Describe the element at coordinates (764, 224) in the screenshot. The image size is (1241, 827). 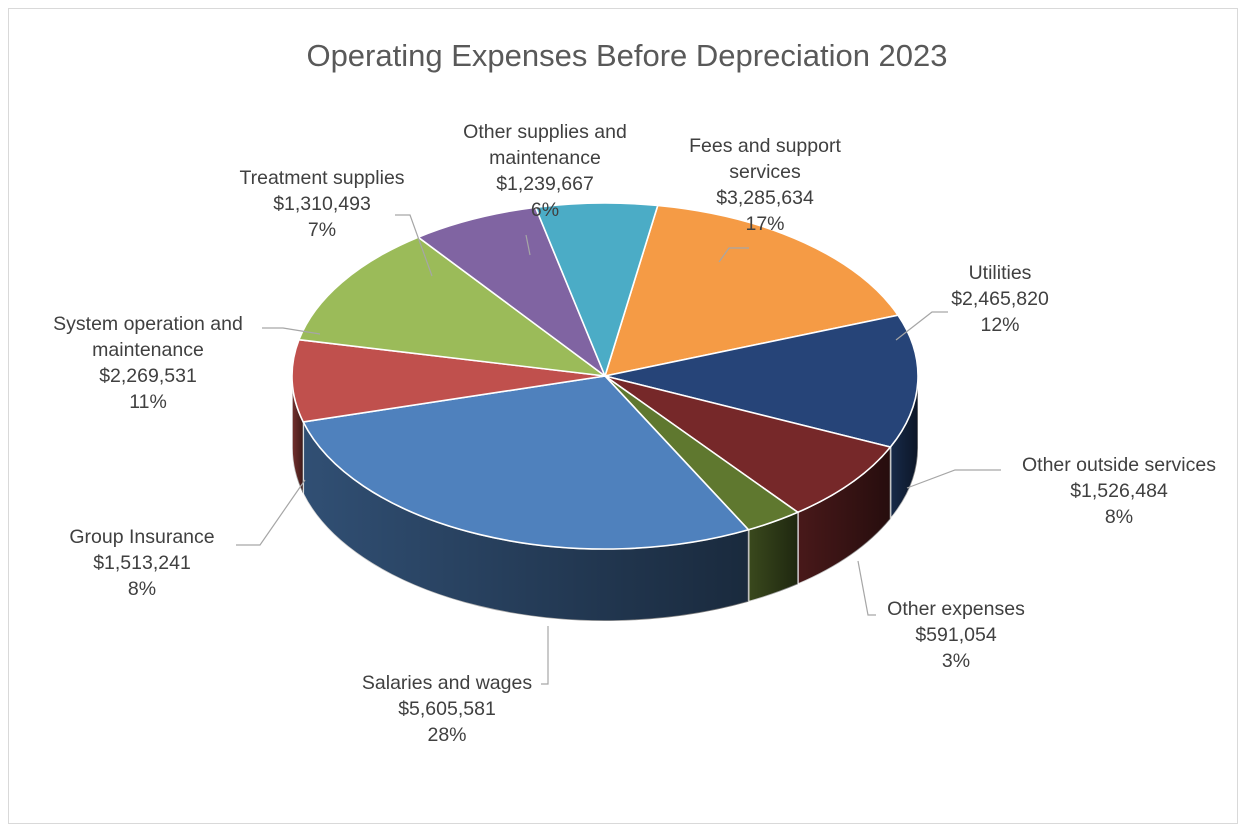
I see `data-label-fees-percent: 17%` at that location.